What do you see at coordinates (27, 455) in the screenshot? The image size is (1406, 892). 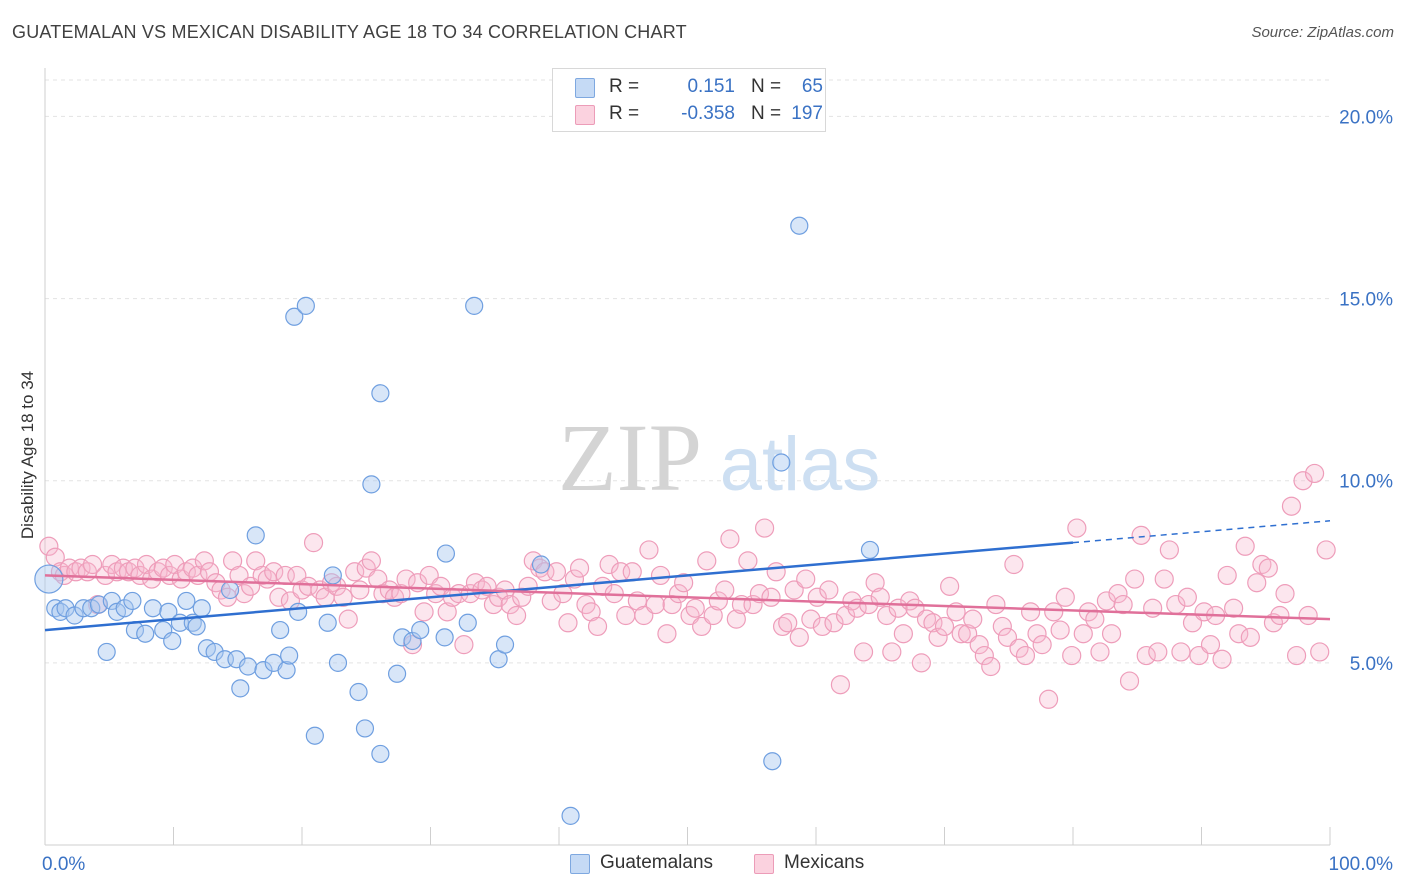 I see `y-axis-label: Disability Age 18 to 34` at bounding box center [27, 455].